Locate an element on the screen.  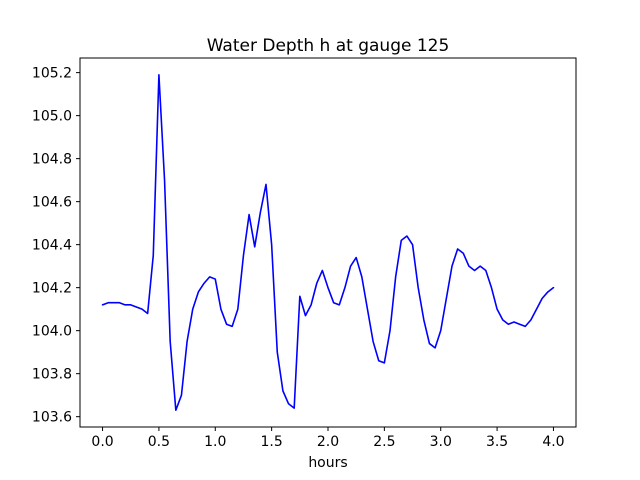
chart-title: Water Depth h at gauge 125 is located at coordinates (328, 46).